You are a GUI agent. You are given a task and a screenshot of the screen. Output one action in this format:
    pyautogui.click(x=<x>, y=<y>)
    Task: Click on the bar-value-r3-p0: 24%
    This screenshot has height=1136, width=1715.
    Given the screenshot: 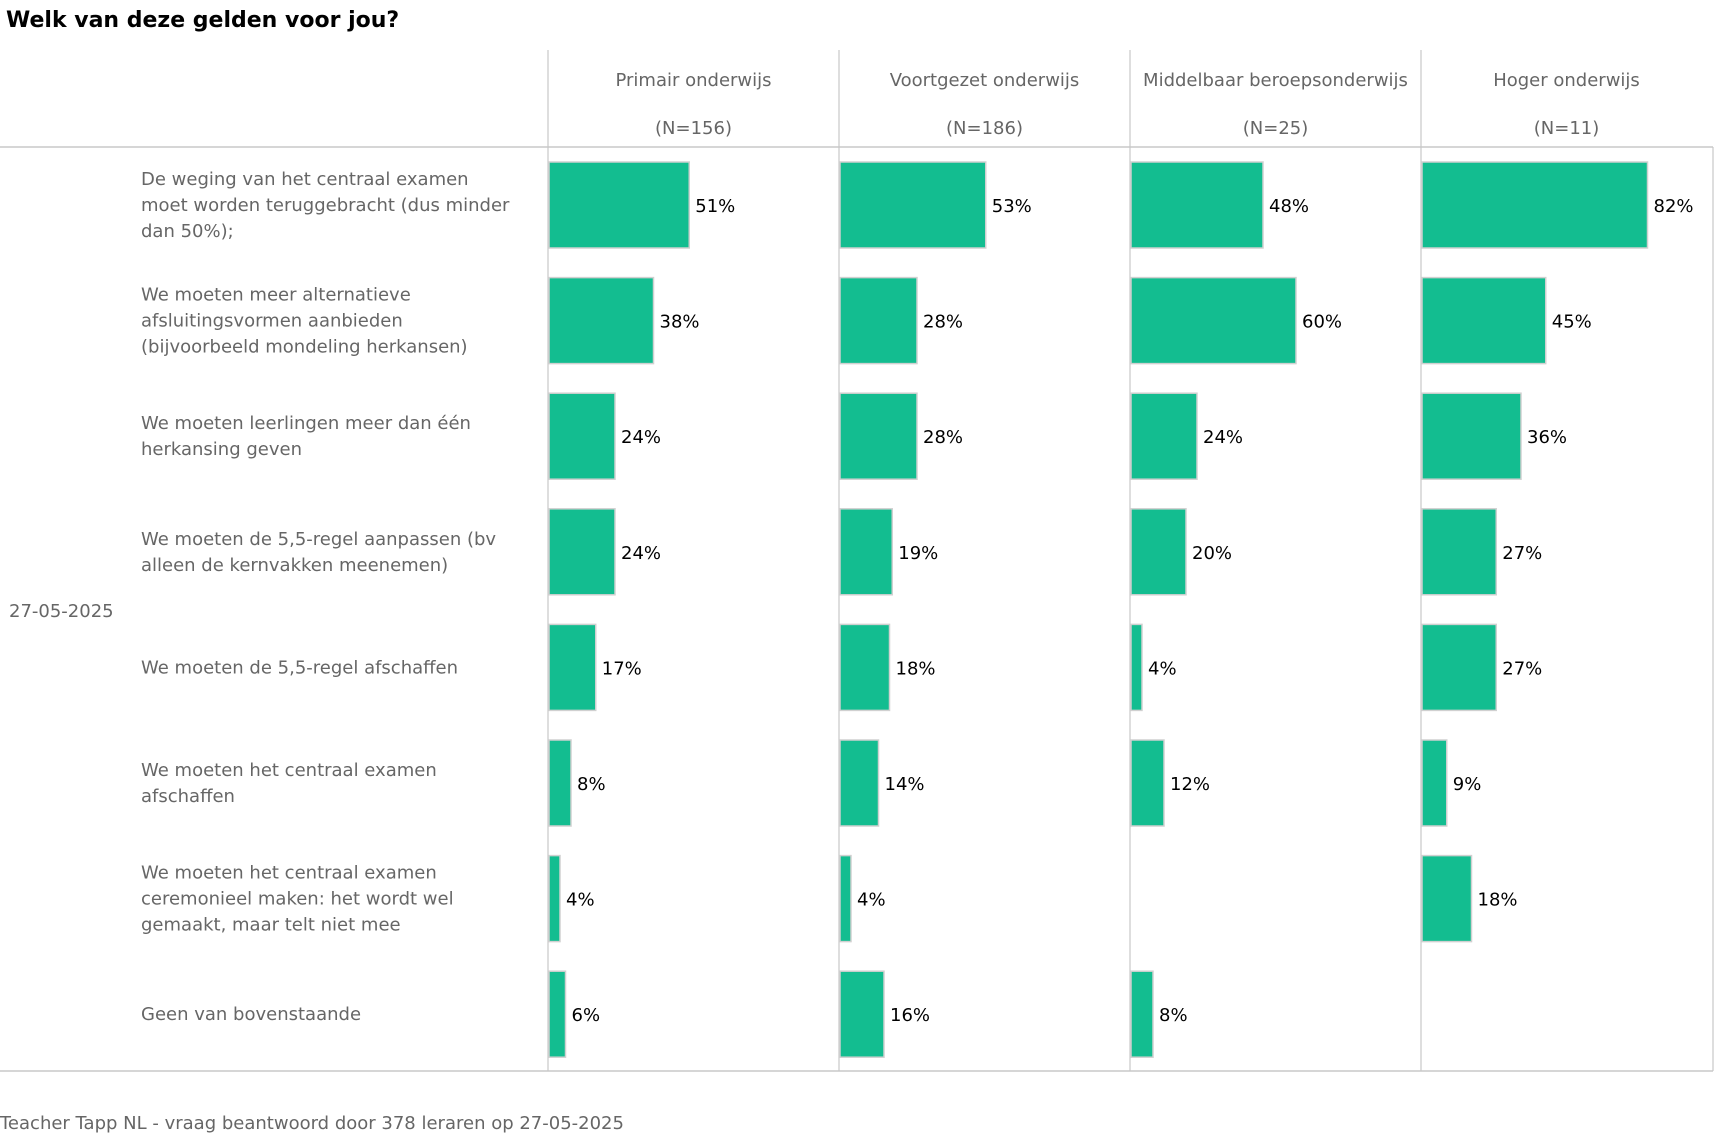 What is the action you would take?
    pyautogui.click(x=641, y=553)
    